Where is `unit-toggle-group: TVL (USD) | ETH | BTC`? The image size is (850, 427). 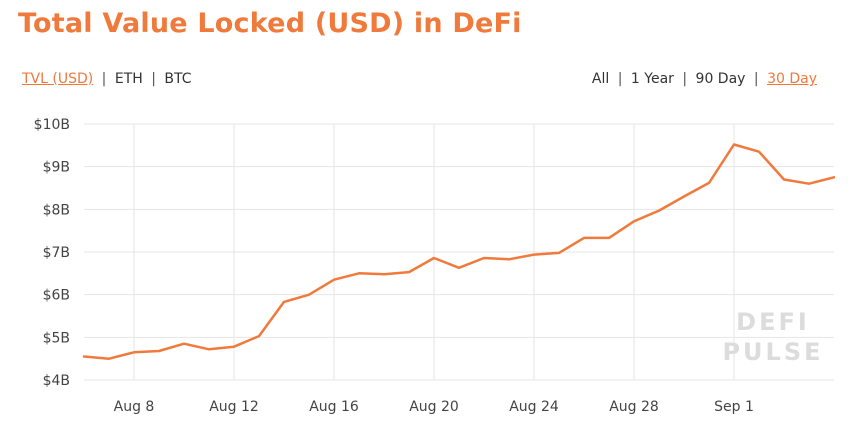 unit-toggle-group: TVL (USD) | ETH | BTC is located at coordinates (107, 79).